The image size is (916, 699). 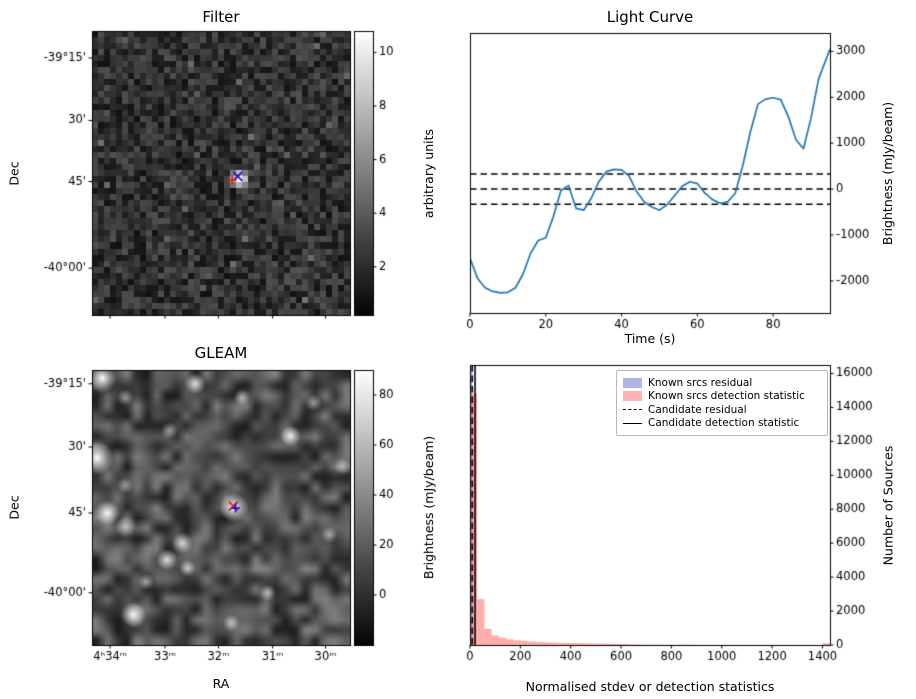 What do you see at coordinates (726, 396) in the screenshot?
I see `legend-label: Known srcs detection statistic` at bounding box center [726, 396].